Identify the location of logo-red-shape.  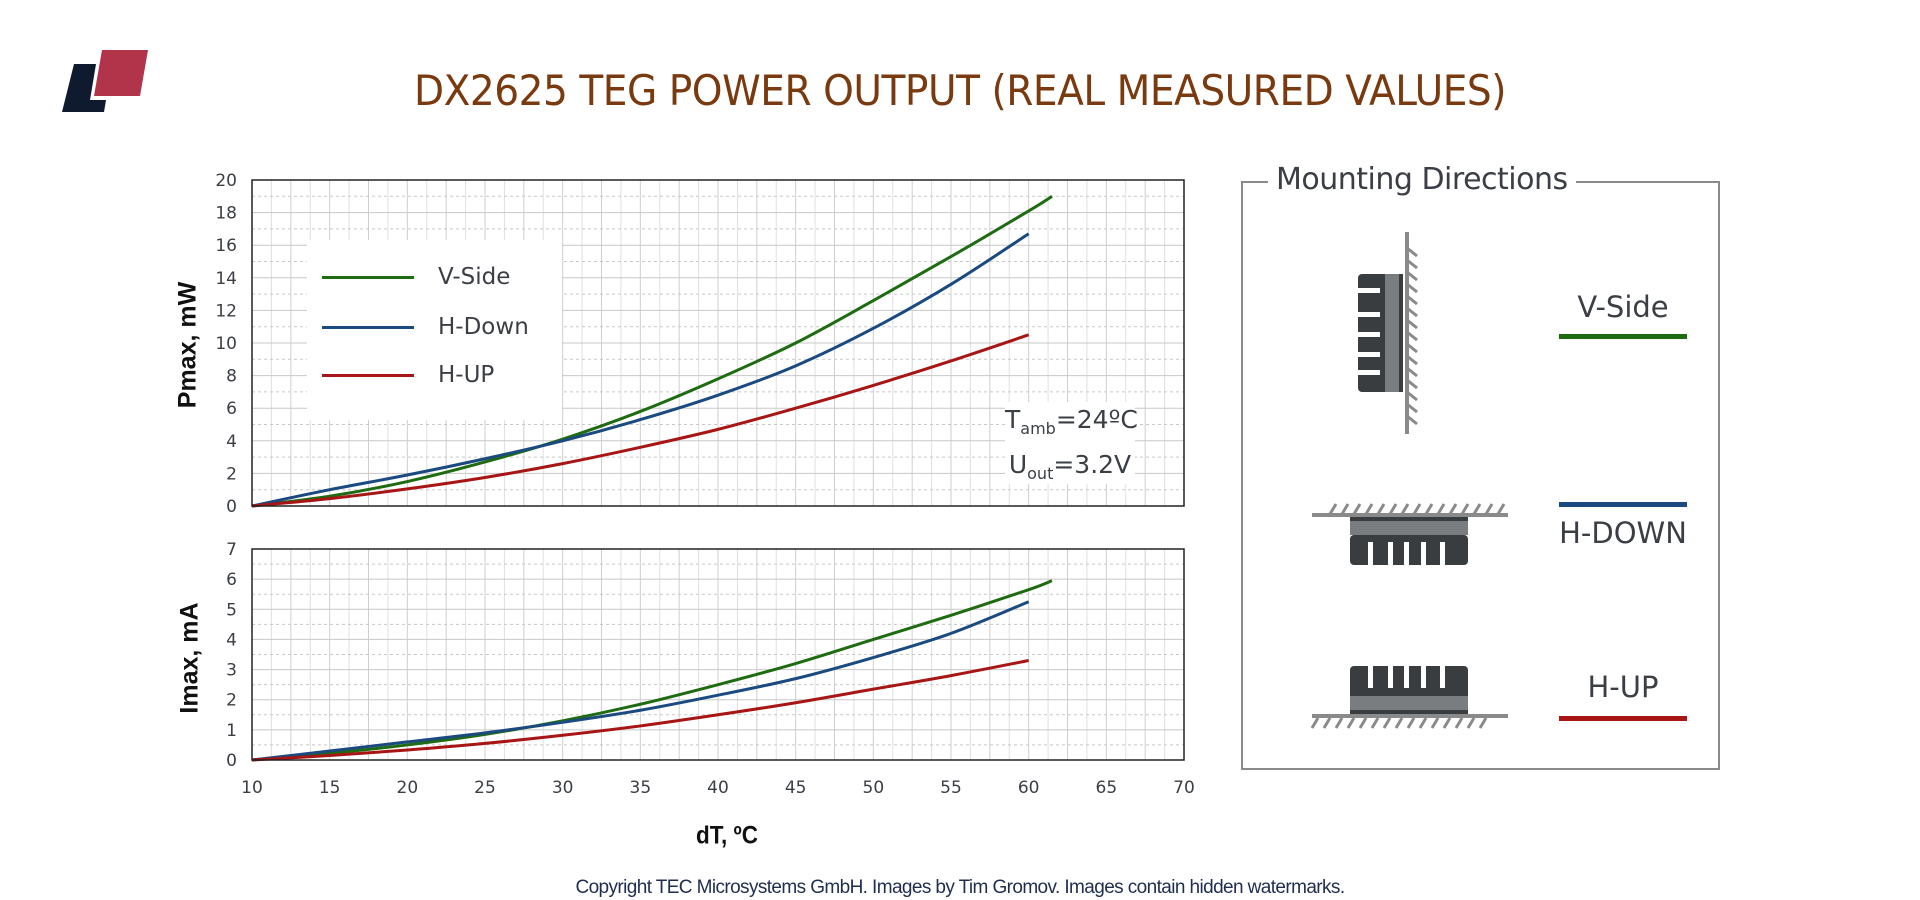
(121, 73).